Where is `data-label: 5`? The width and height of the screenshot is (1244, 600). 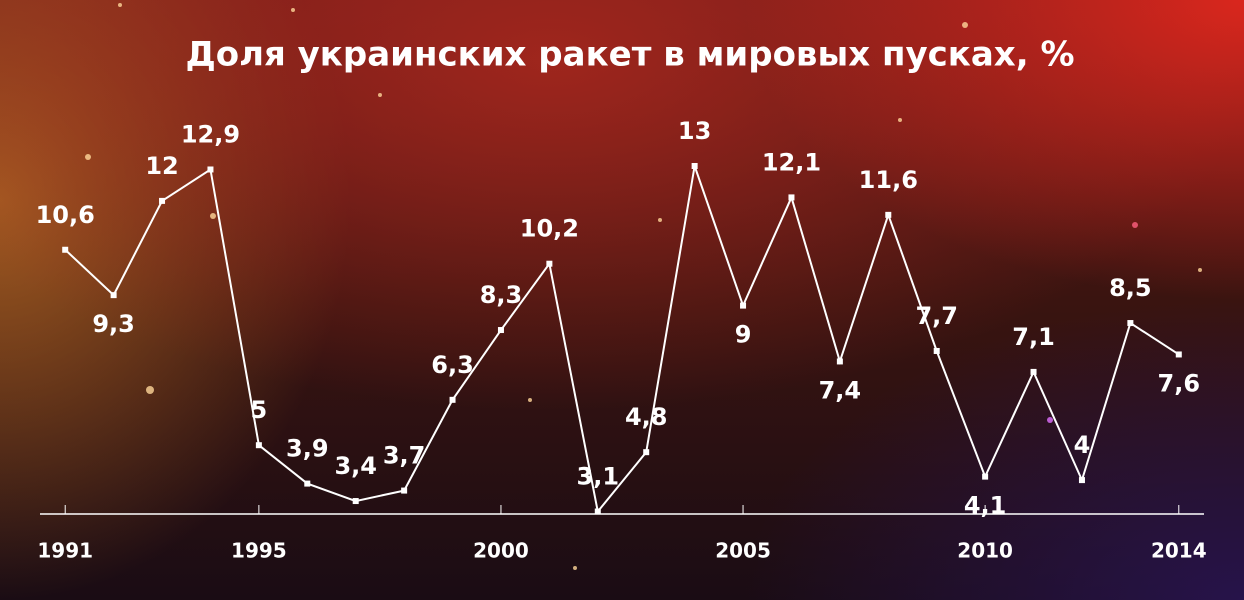
data-label: 5 is located at coordinates (259, 410).